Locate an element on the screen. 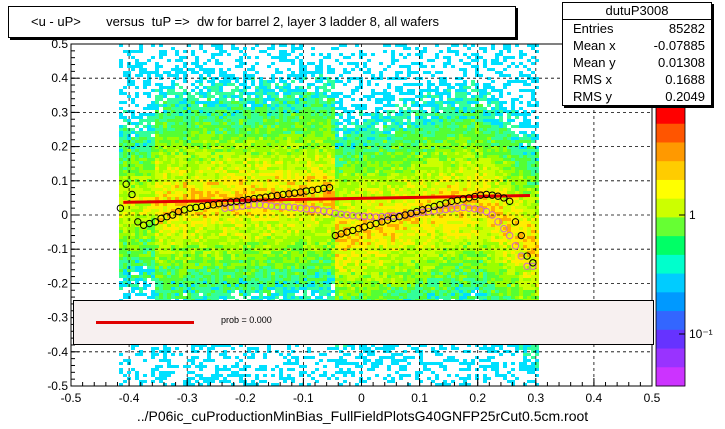  fit-line is located at coordinates (327, 199).